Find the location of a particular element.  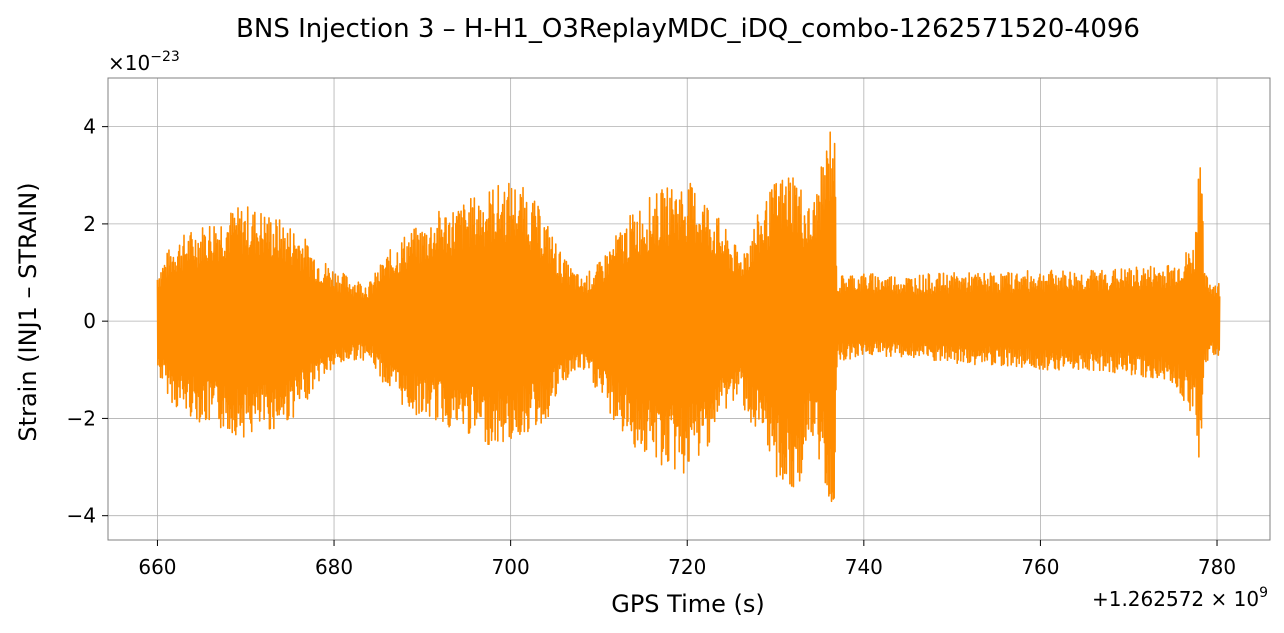

x-axis-ticks: 660 680 700 720 740 760 780 is located at coordinates (687, 559).